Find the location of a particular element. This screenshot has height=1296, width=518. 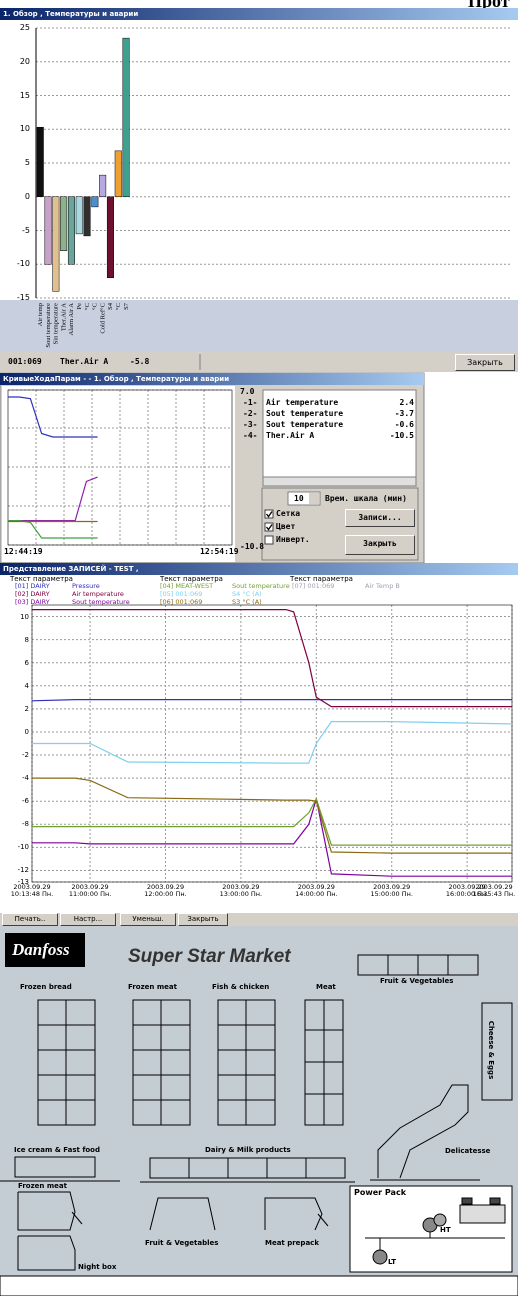

y-tick-label: 0 is located at coordinates (27, 196).